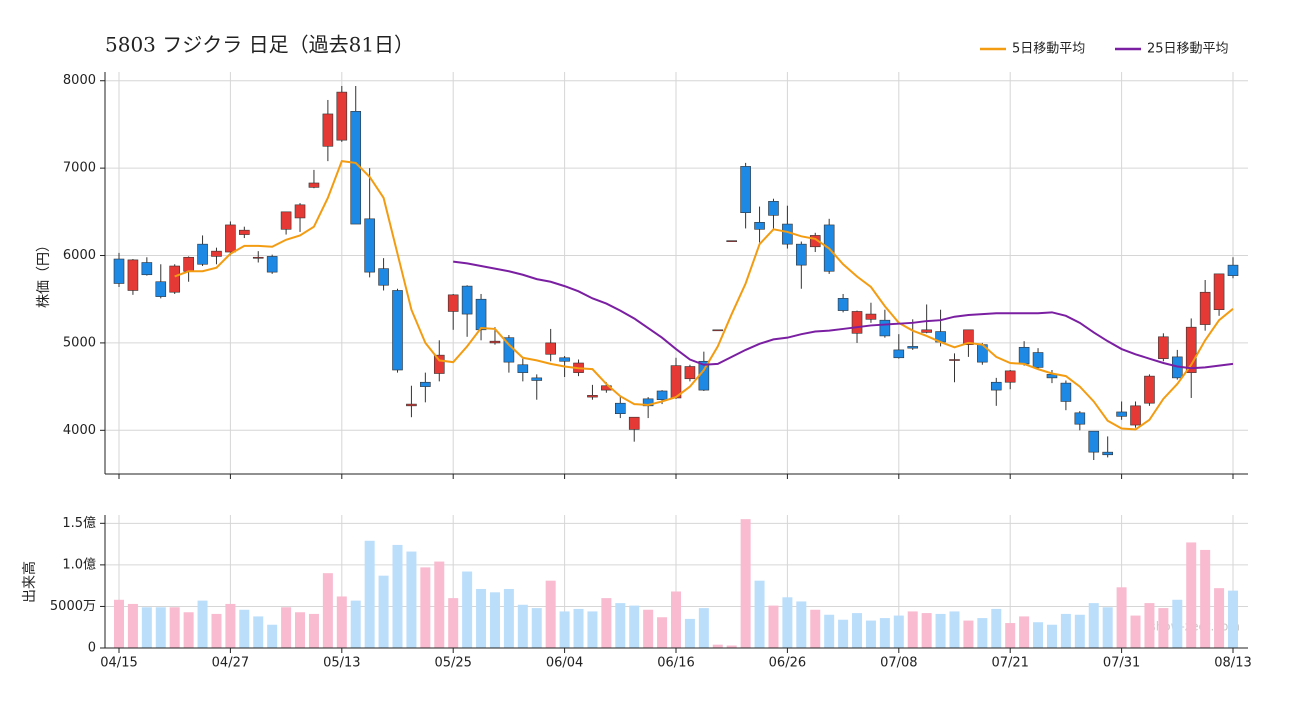 The height and width of the screenshot is (720, 1300). What do you see at coordinates (118, 663) in the screenshot?
I see `x-tick-label: 04/15` at bounding box center [118, 663].